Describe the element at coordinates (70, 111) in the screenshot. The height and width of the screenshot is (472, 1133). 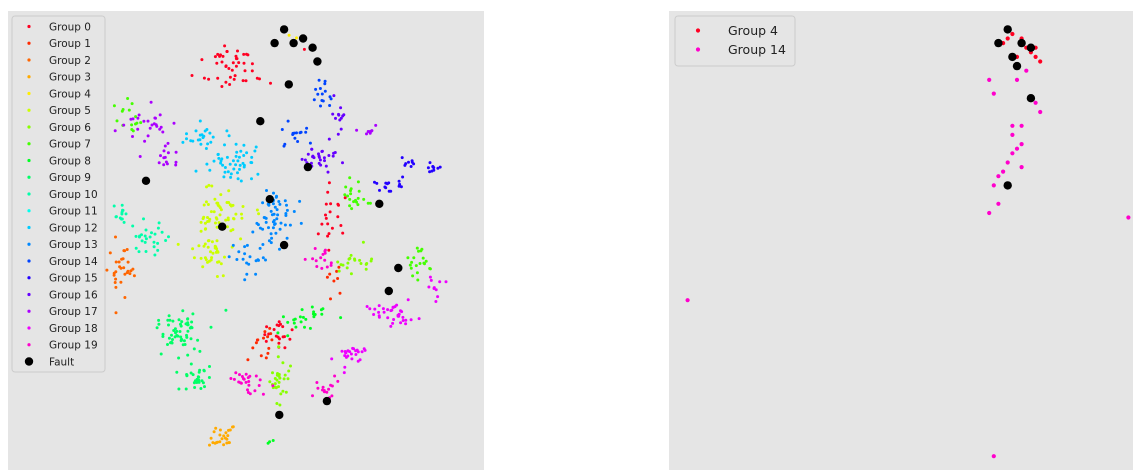
I see `legend-label: Group 5` at that location.